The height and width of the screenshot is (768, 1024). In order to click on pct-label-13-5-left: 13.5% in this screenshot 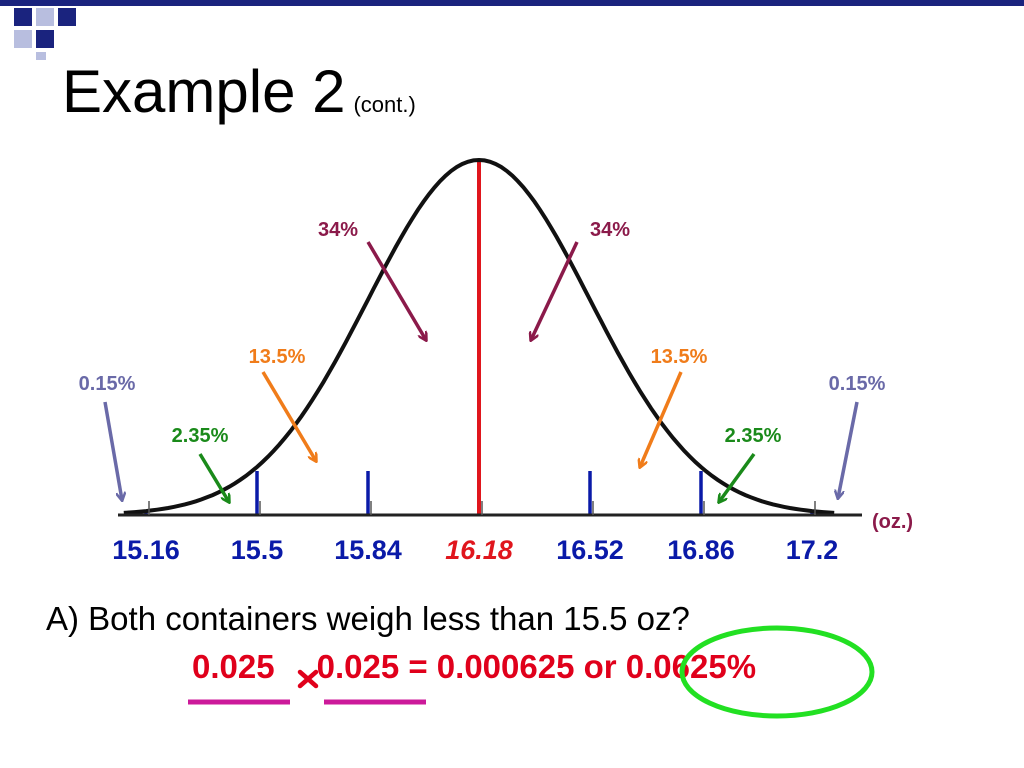, I will do `click(277, 357)`.